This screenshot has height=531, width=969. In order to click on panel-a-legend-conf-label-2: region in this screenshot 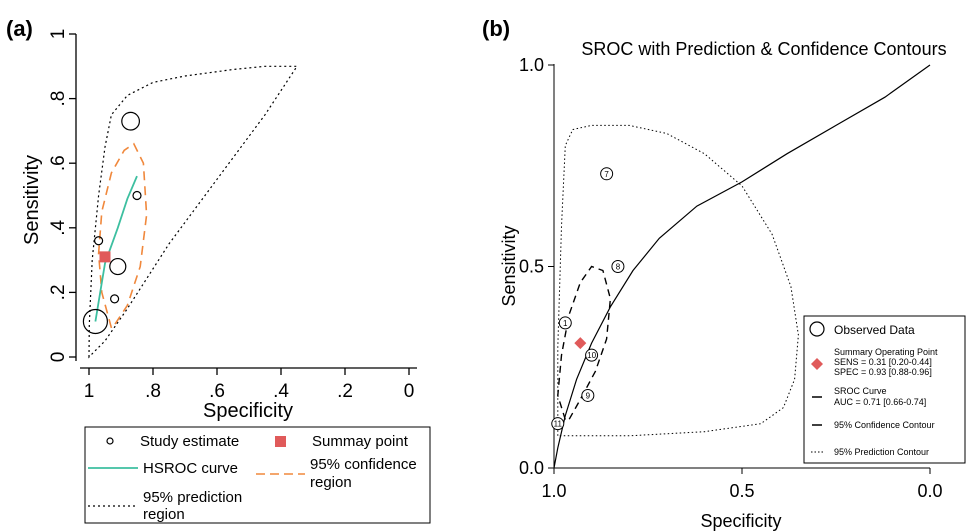, I will do `click(331, 482)`.